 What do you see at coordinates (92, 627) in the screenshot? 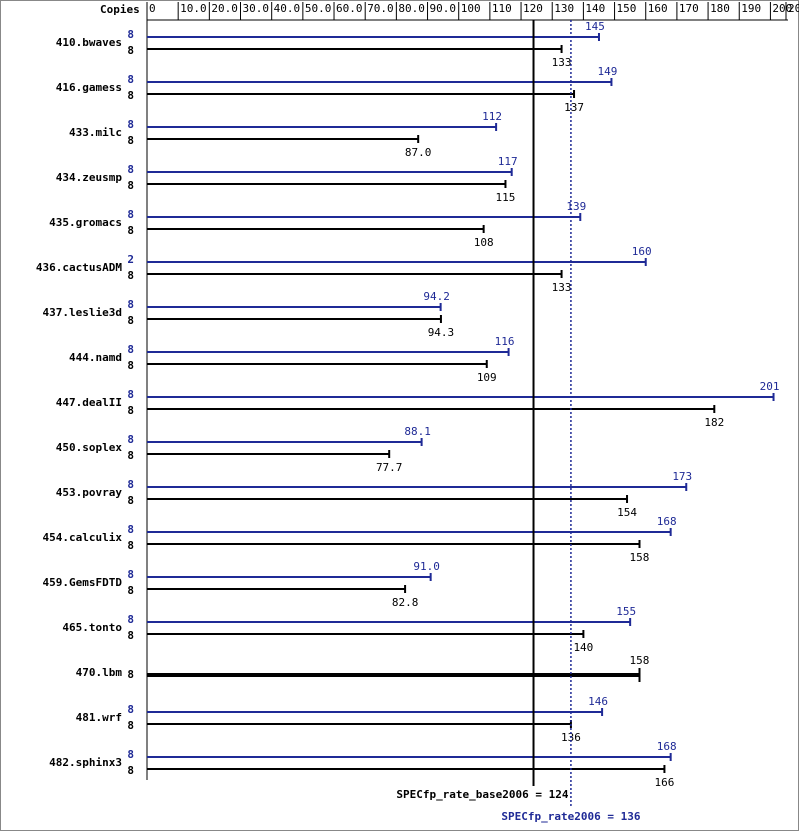
I see `category-label: 465.tonto` at bounding box center [92, 627].